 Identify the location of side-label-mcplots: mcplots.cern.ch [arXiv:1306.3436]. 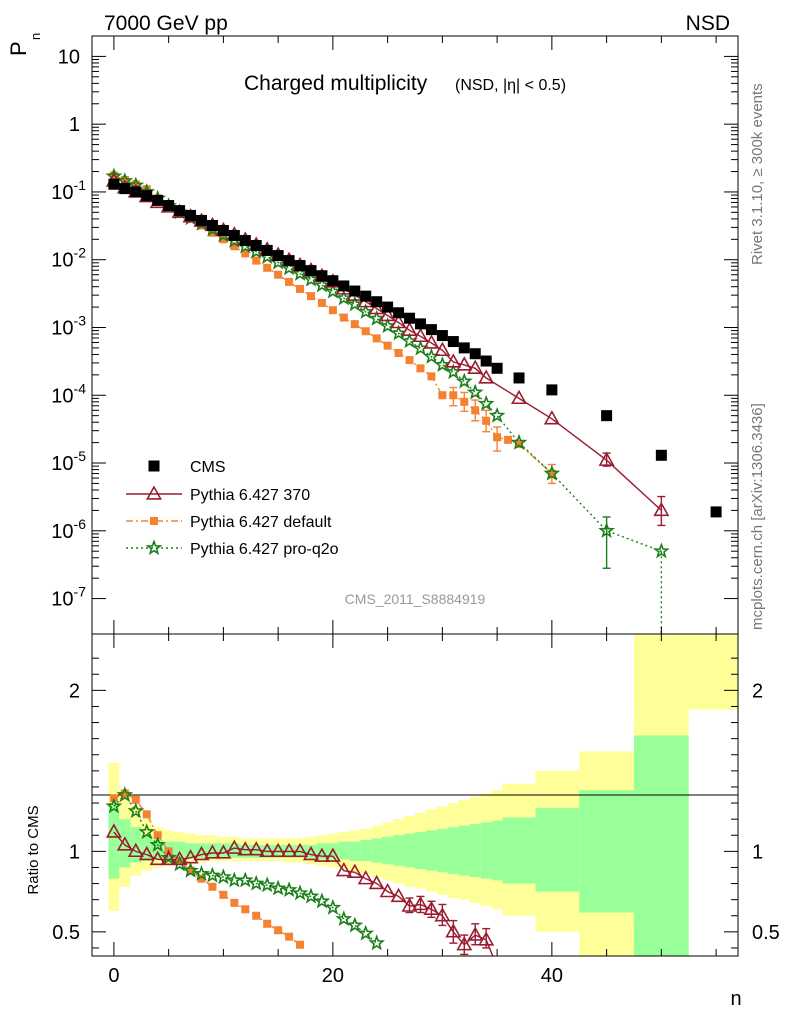
(757, 516).